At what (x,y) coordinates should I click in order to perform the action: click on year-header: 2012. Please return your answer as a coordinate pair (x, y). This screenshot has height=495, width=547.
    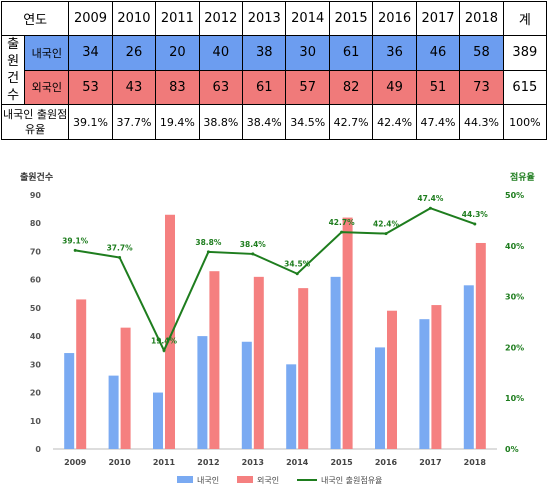
    Looking at the image, I should click on (221, 18).